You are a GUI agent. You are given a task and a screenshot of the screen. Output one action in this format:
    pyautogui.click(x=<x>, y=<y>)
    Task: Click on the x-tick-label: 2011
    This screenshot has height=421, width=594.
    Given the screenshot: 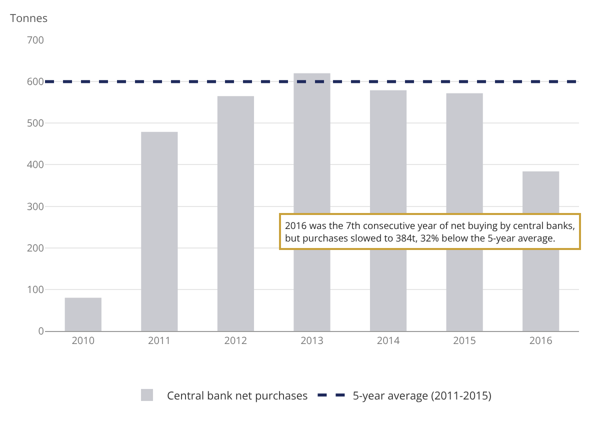 What is the action you would take?
    pyautogui.click(x=159, y=340)
    